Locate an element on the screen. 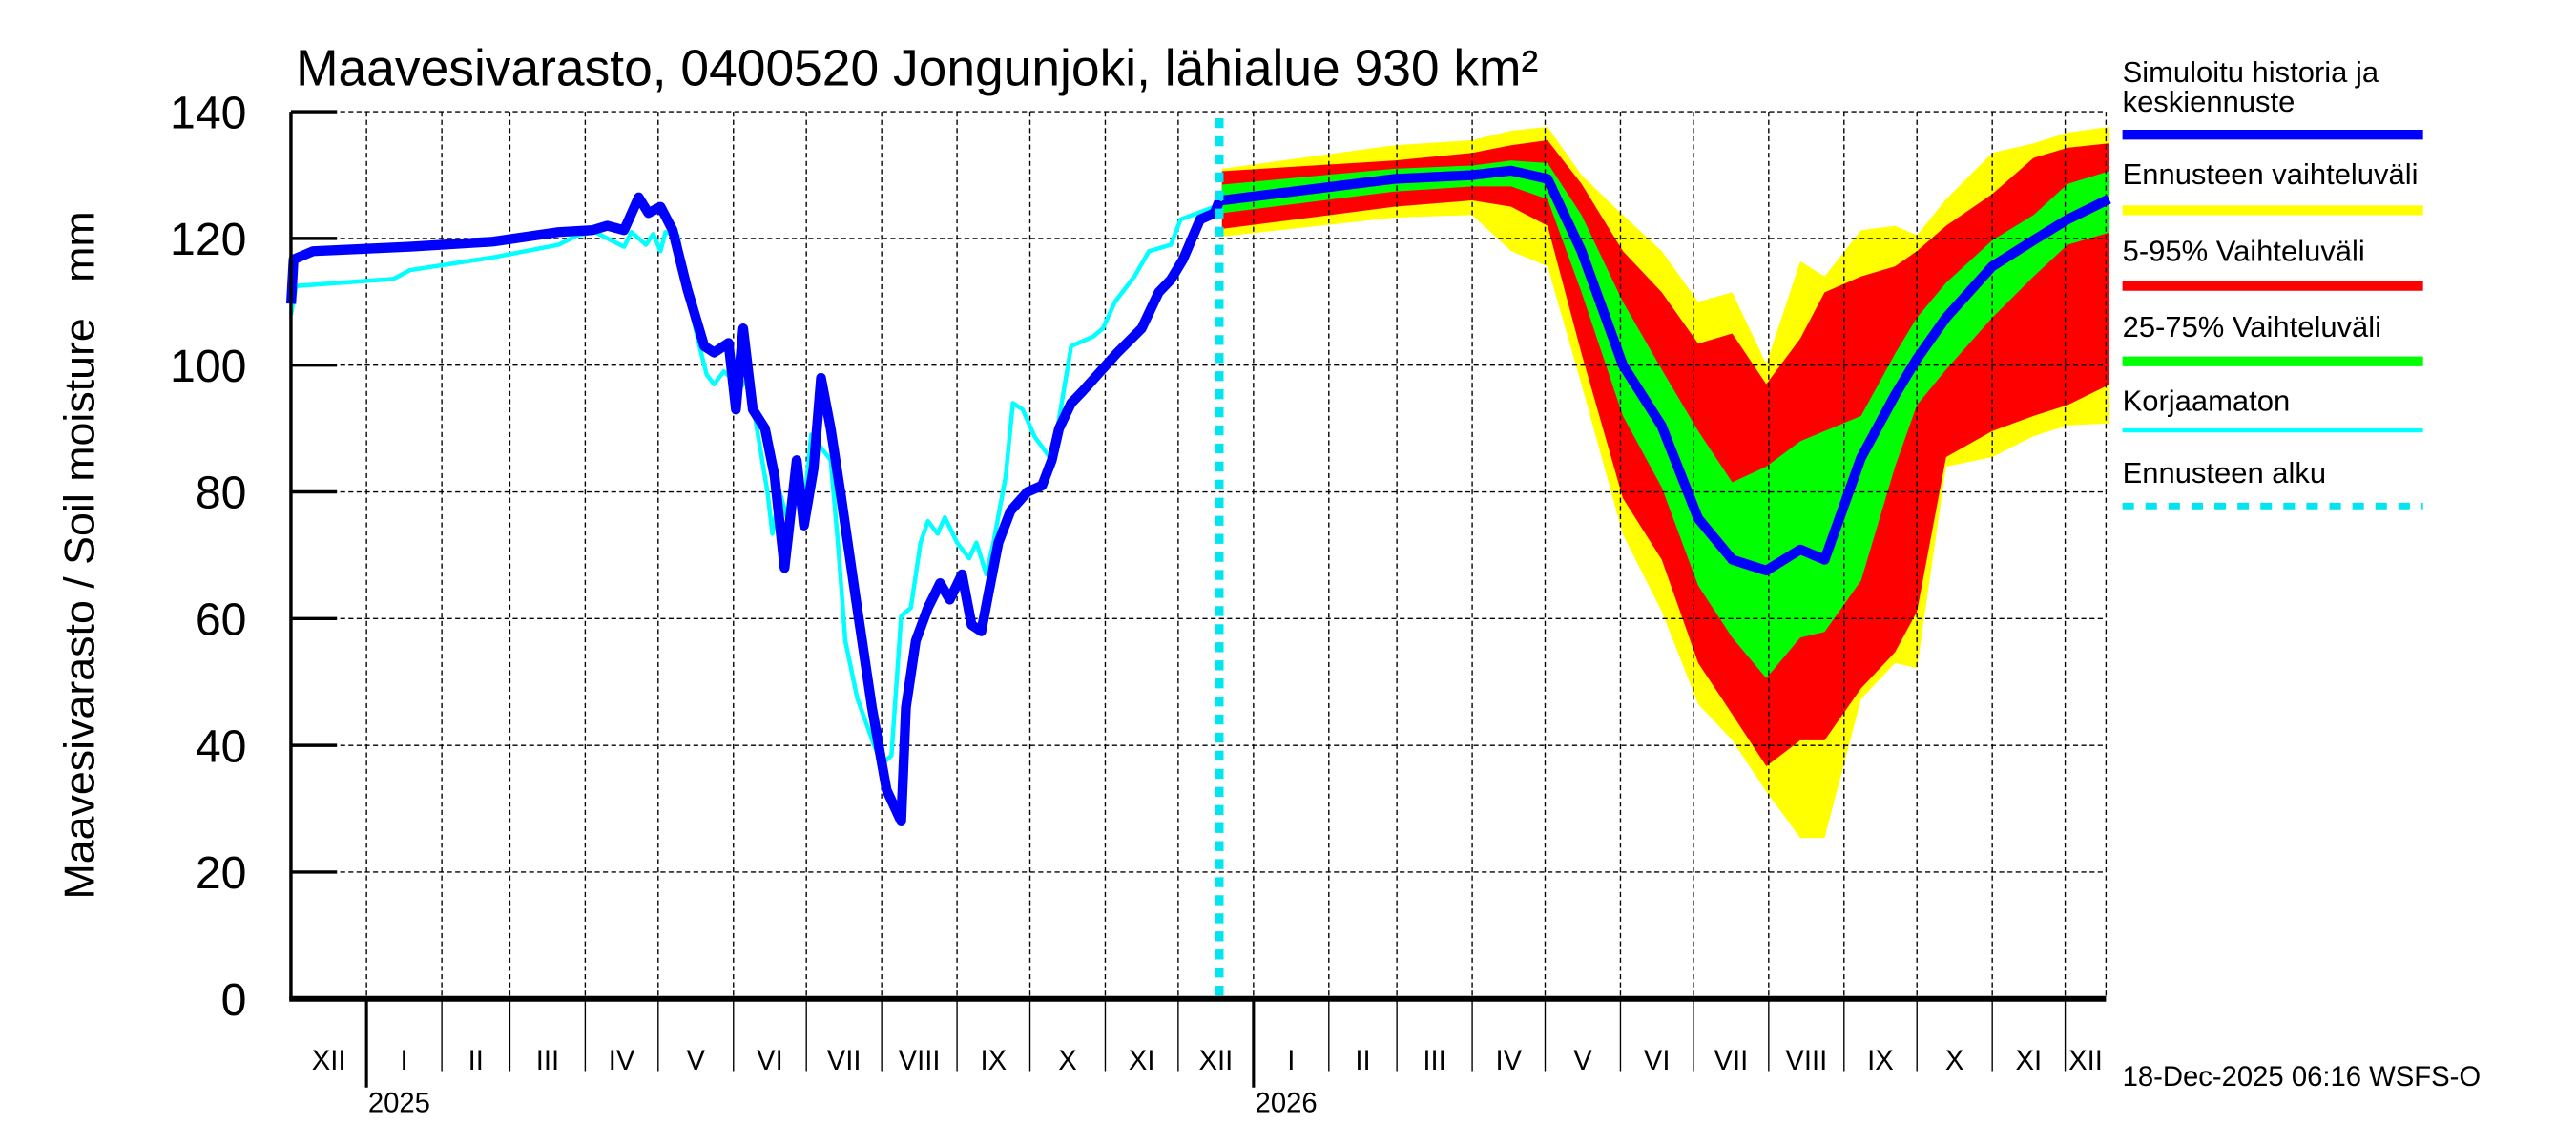 The image size is (2576, 1145). y-axis-label: Maavesivarasto / Soil moisture mm is located at coordinates (79, 555).